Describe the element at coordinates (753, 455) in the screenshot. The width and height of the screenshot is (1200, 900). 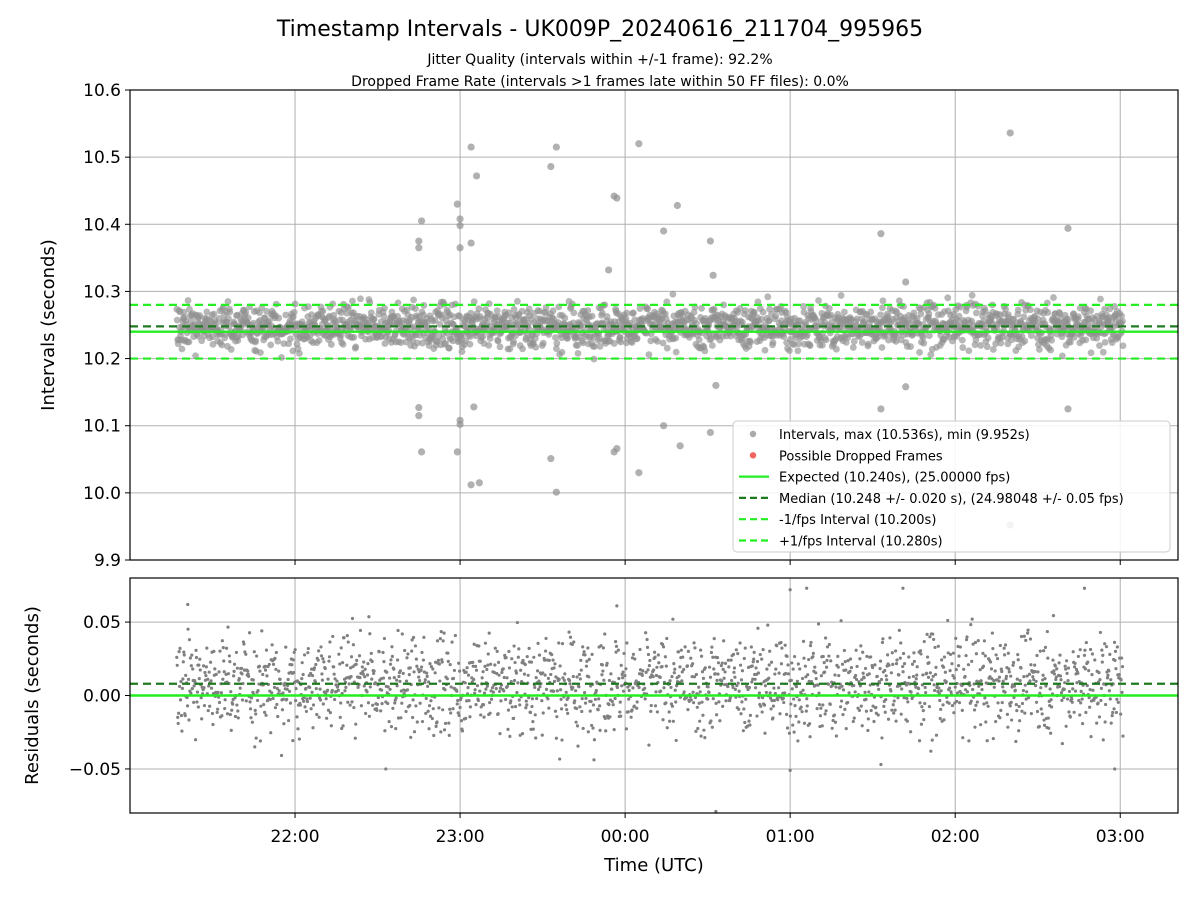
I see `legend-marker` at that location.